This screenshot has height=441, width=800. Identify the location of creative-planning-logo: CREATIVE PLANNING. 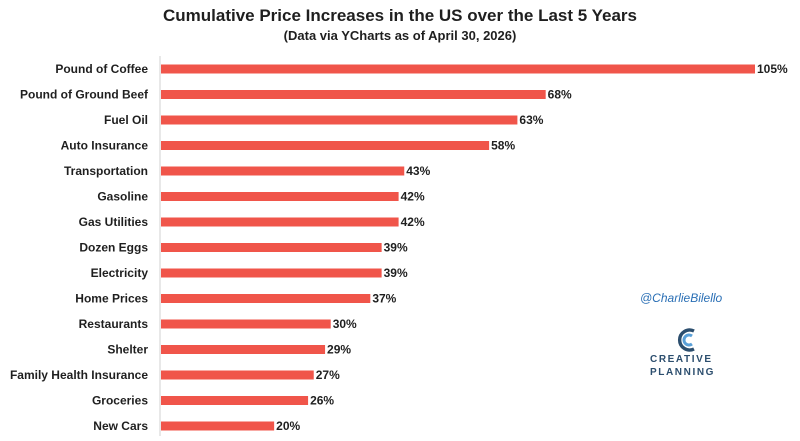
(710, 353).